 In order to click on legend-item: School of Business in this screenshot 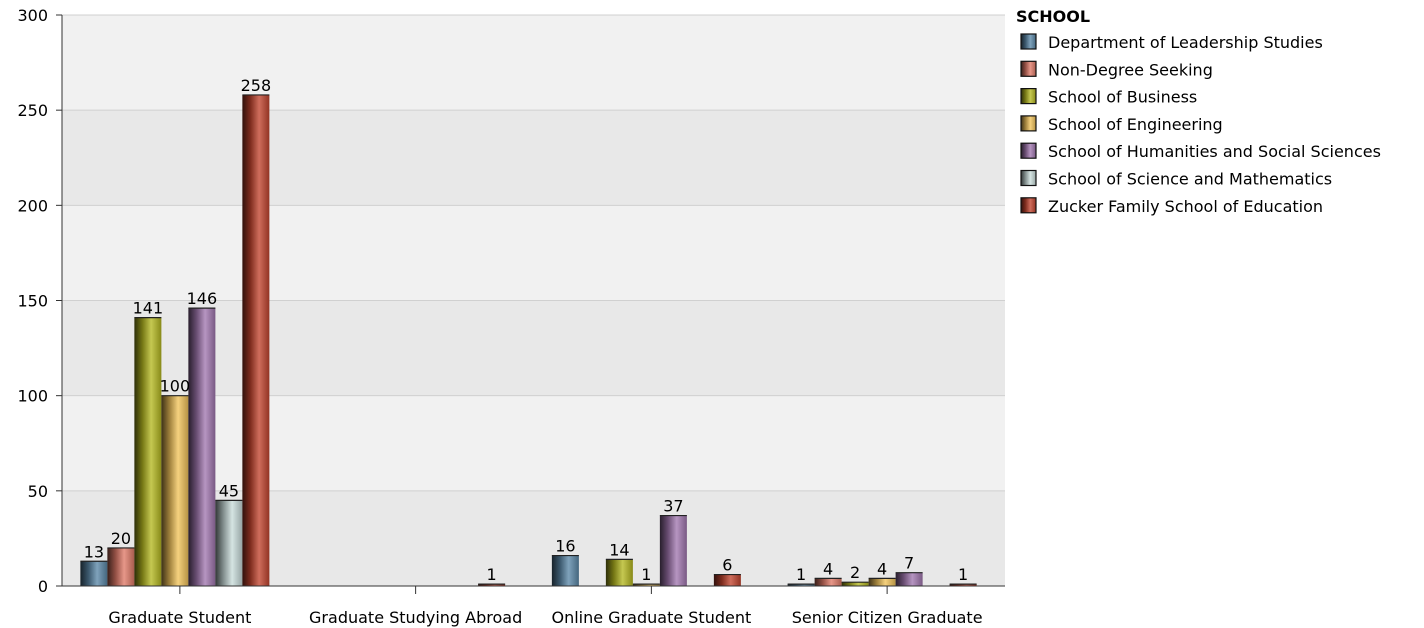, I will do `click(1108, 97)`.